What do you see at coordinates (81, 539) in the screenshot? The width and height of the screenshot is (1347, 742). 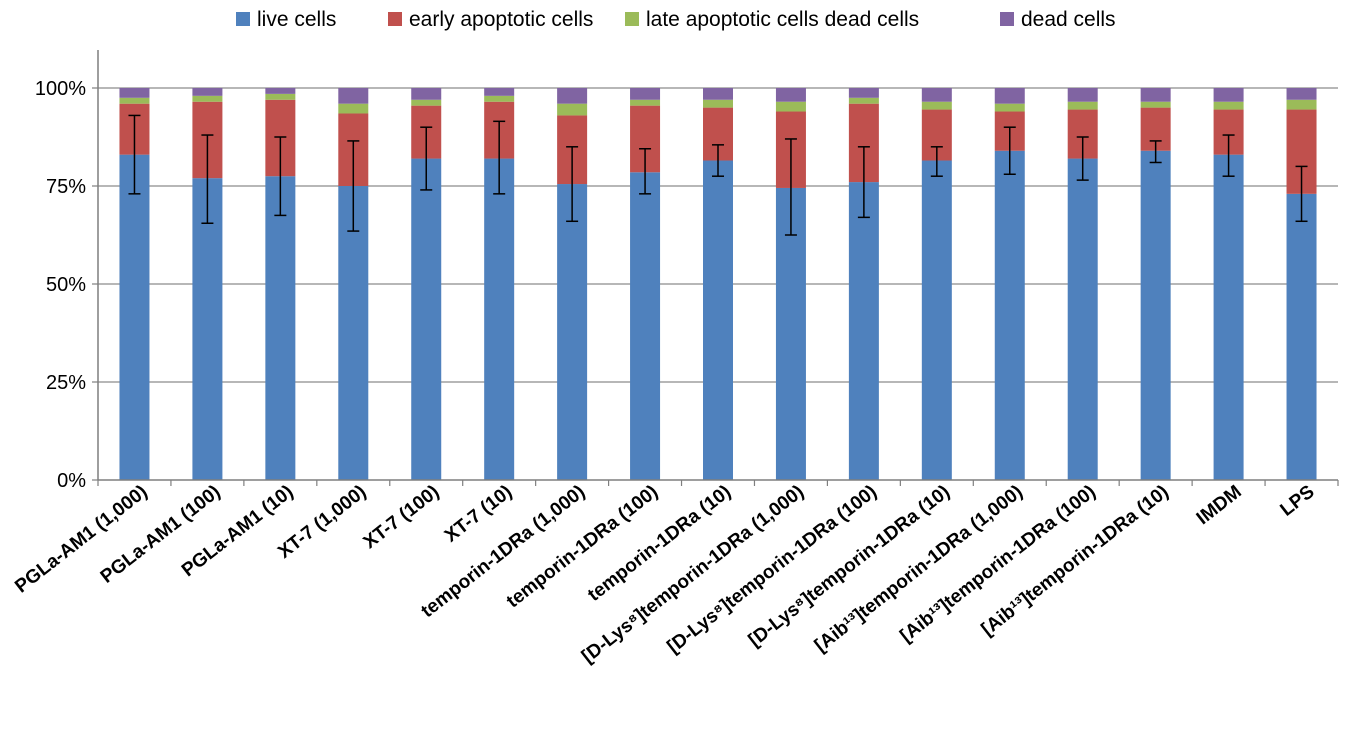 I see `x-tick-label: PGLa-AM1 (1,000)` at bounding box center [81, 539].